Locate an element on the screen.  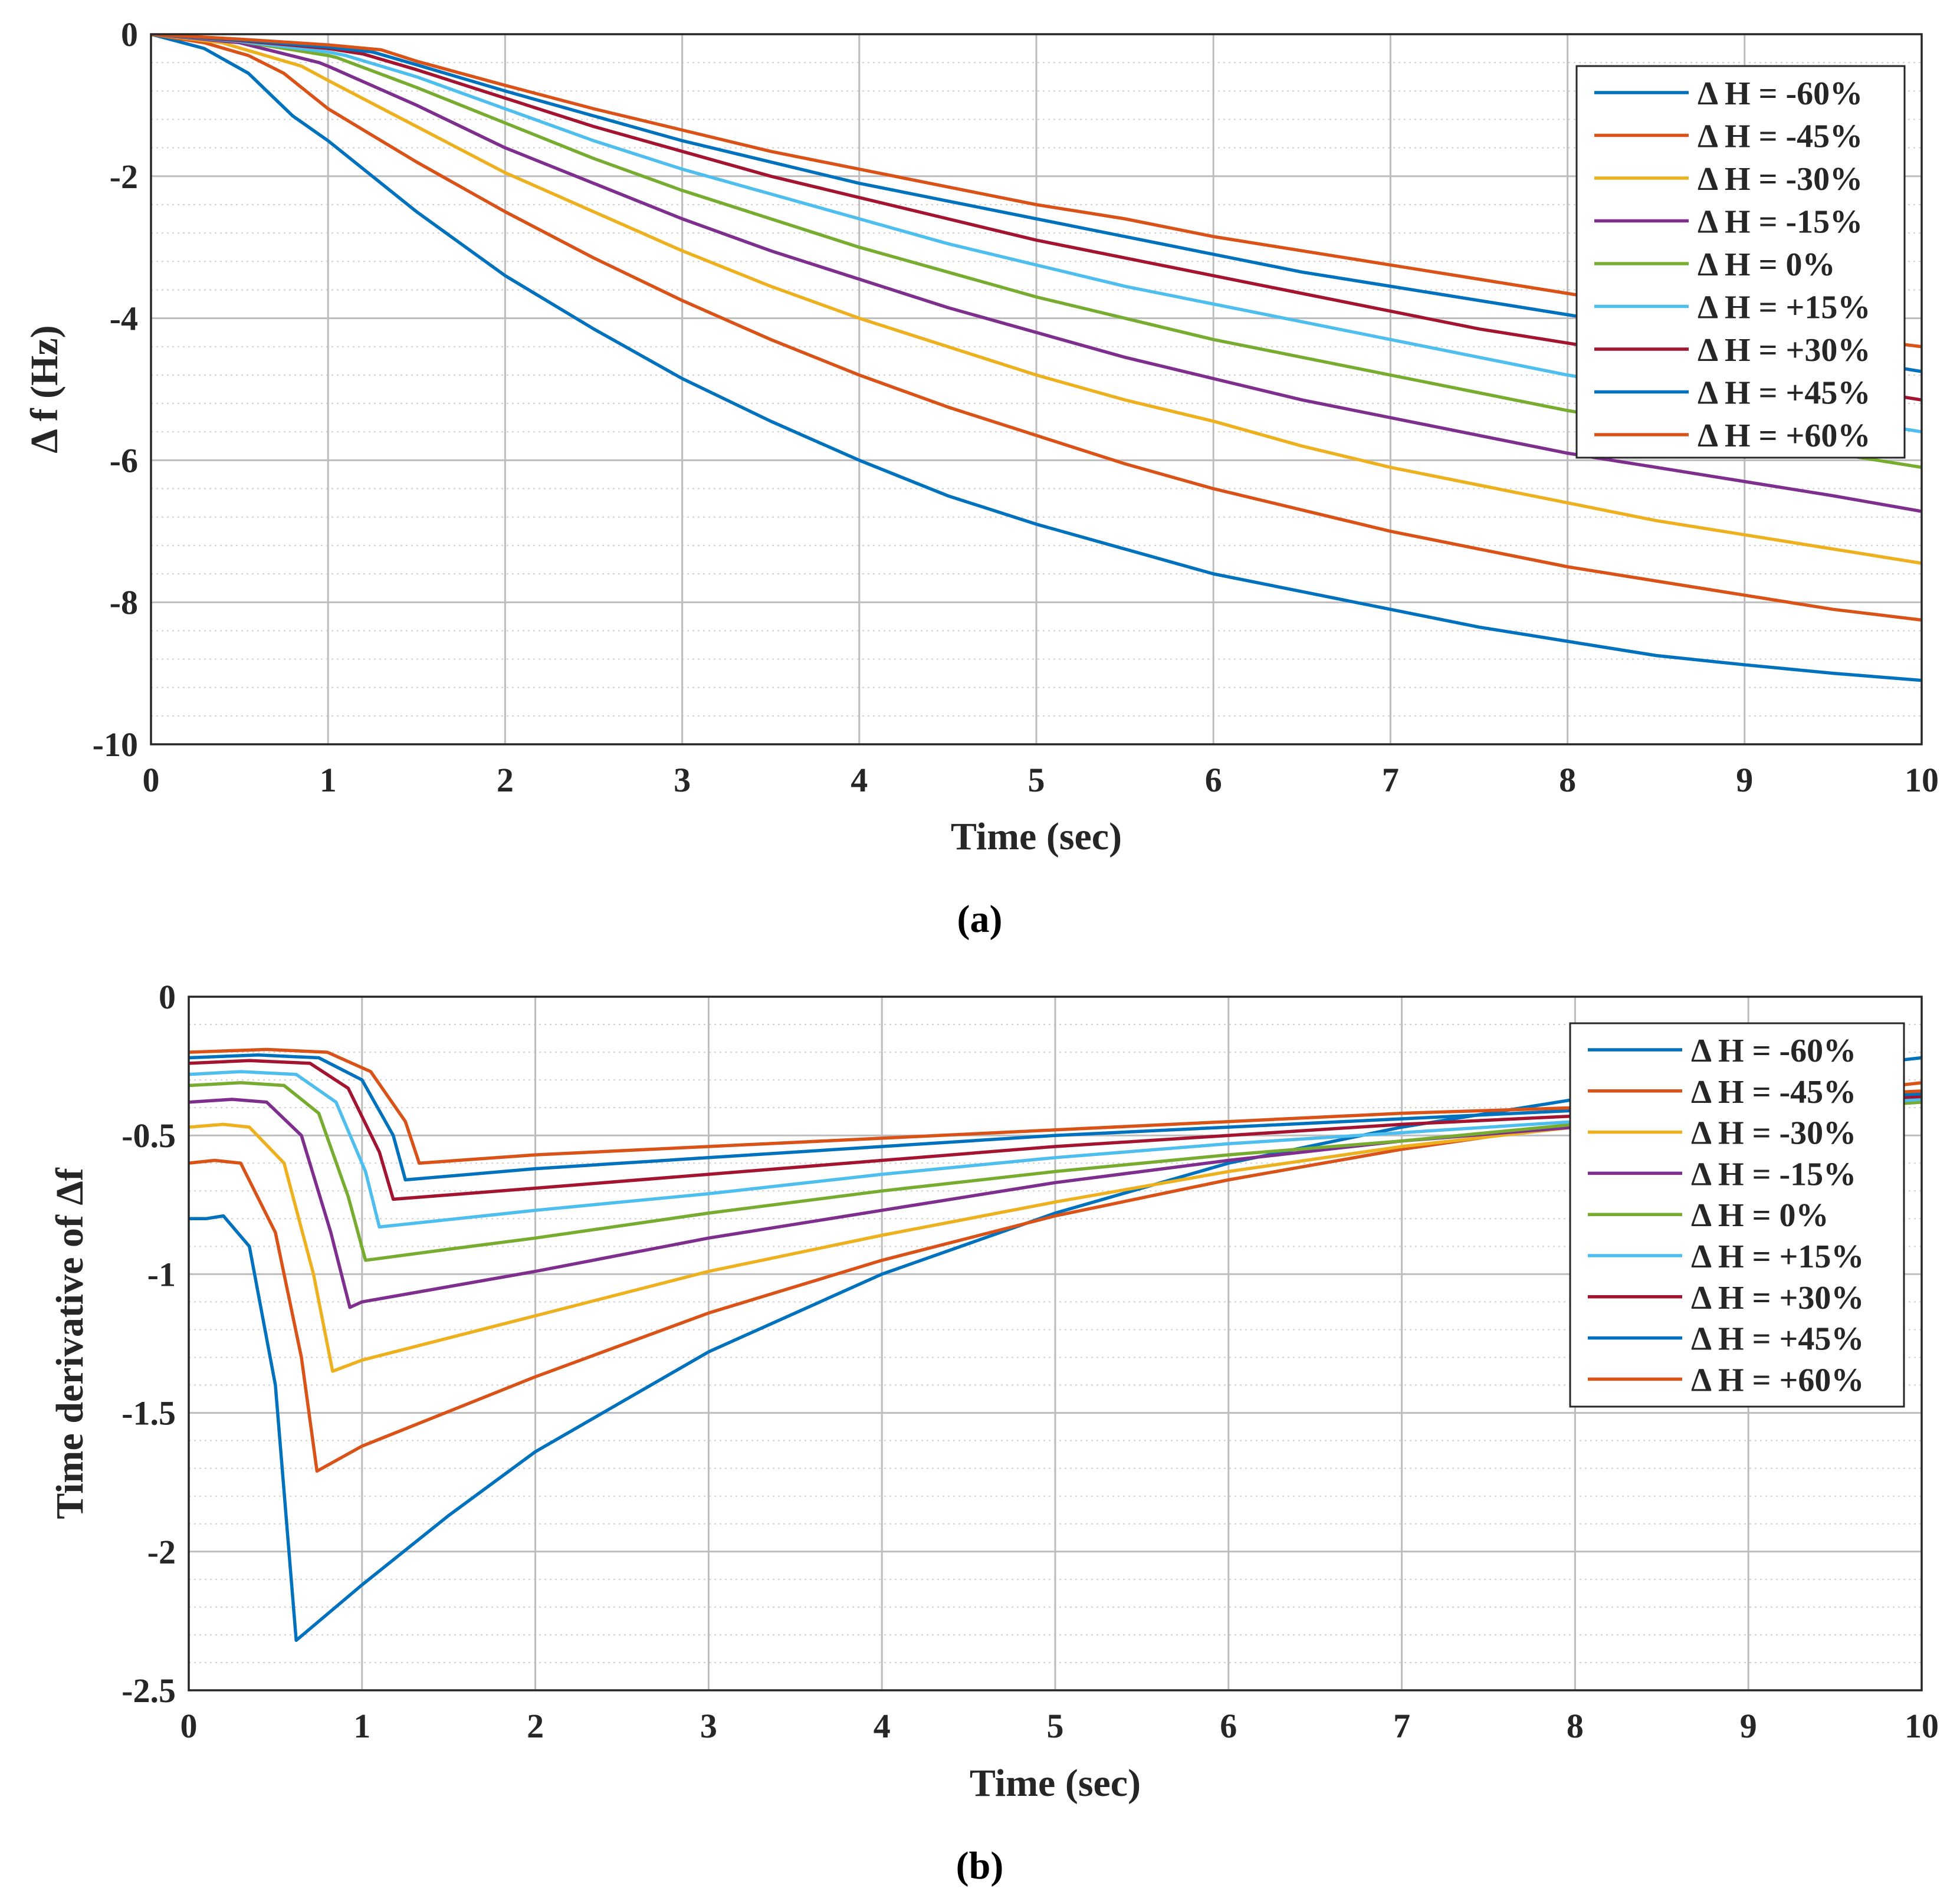
y-tick-label: -1.5 is located at coordinates (149, 1413).